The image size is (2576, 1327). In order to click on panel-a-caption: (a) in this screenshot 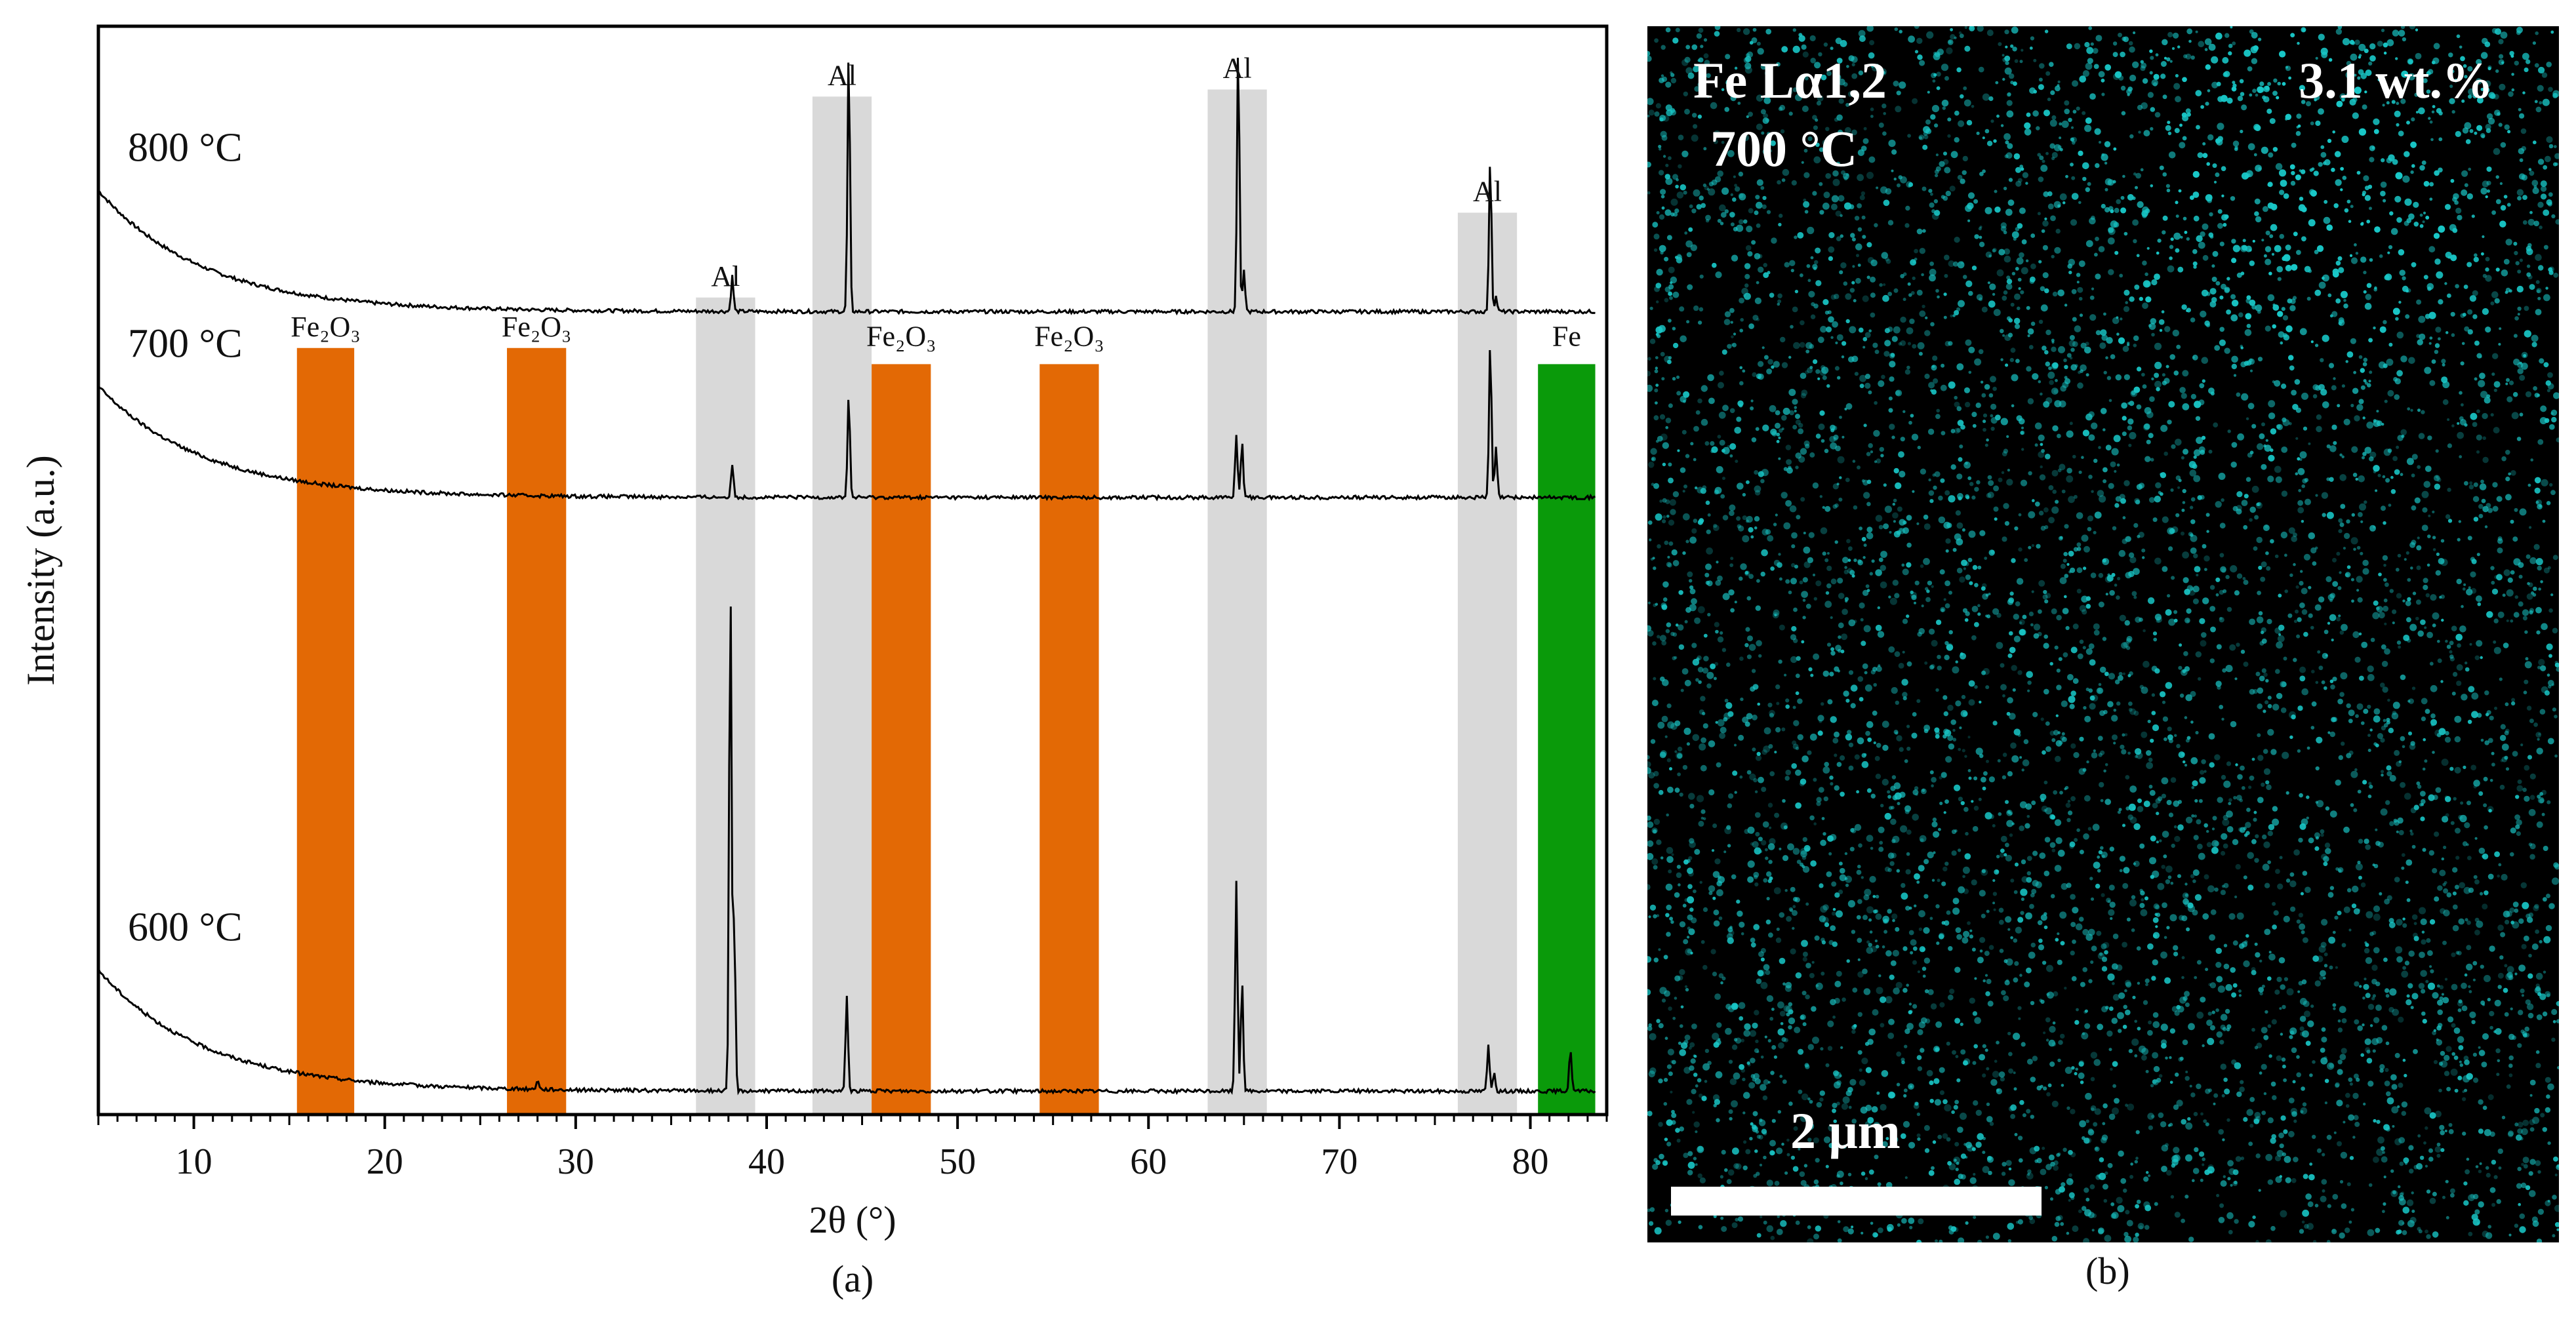, I will do `click(853, 1279)`.